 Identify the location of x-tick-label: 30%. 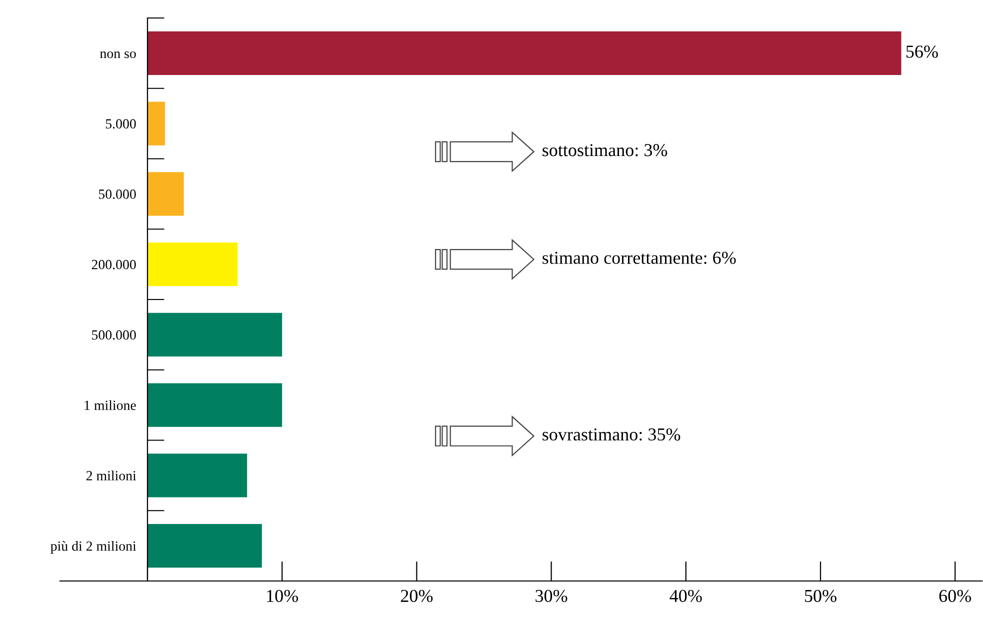
(552, 596).